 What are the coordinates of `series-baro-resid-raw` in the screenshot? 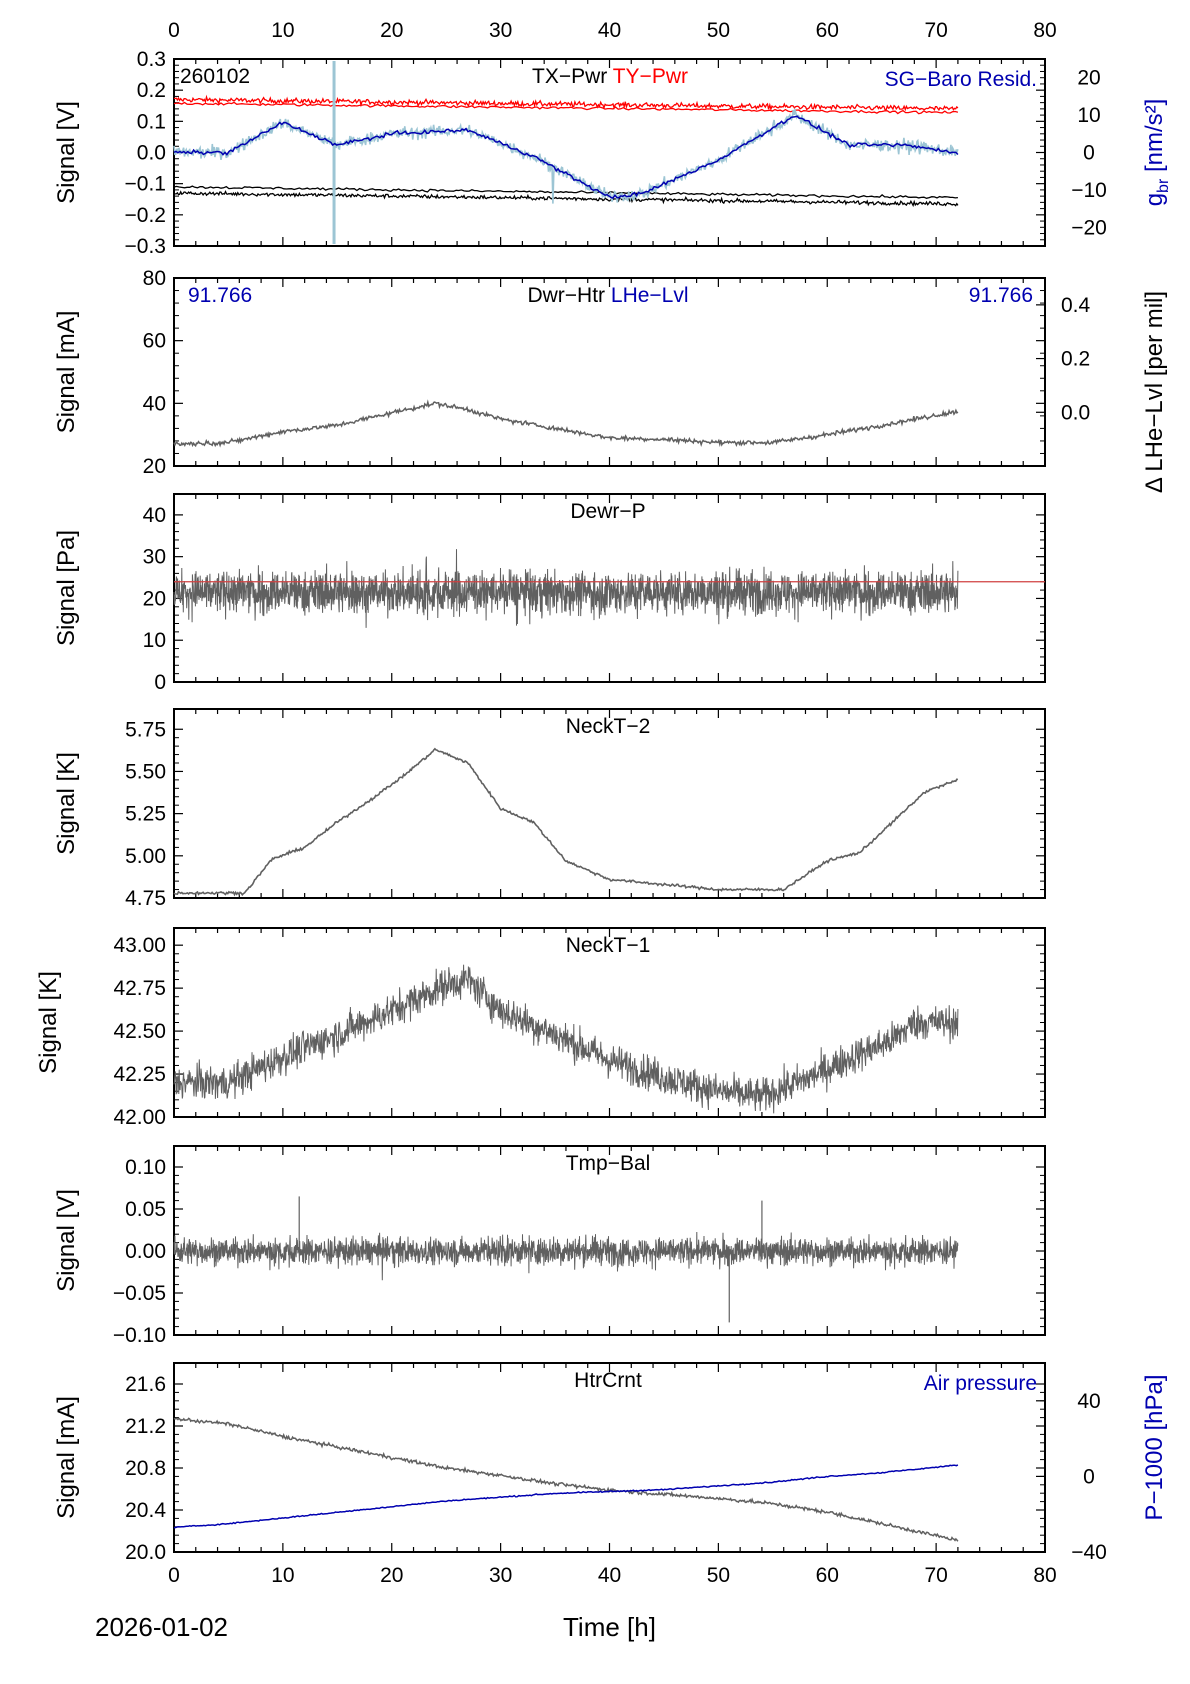 It's located at (566, 155).